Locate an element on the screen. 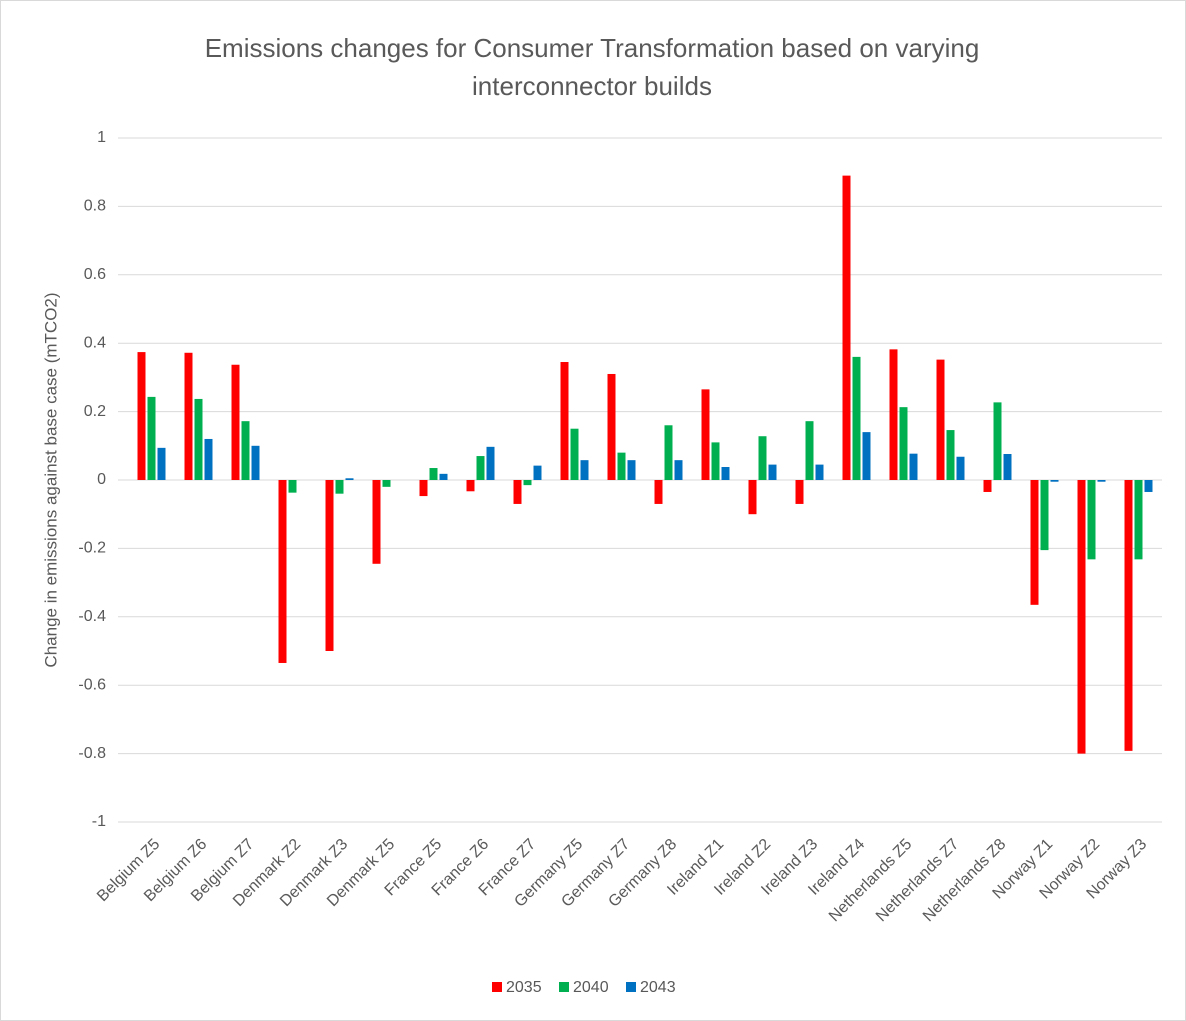  y-tick-label: 1 is located at coordinates (101, 137).